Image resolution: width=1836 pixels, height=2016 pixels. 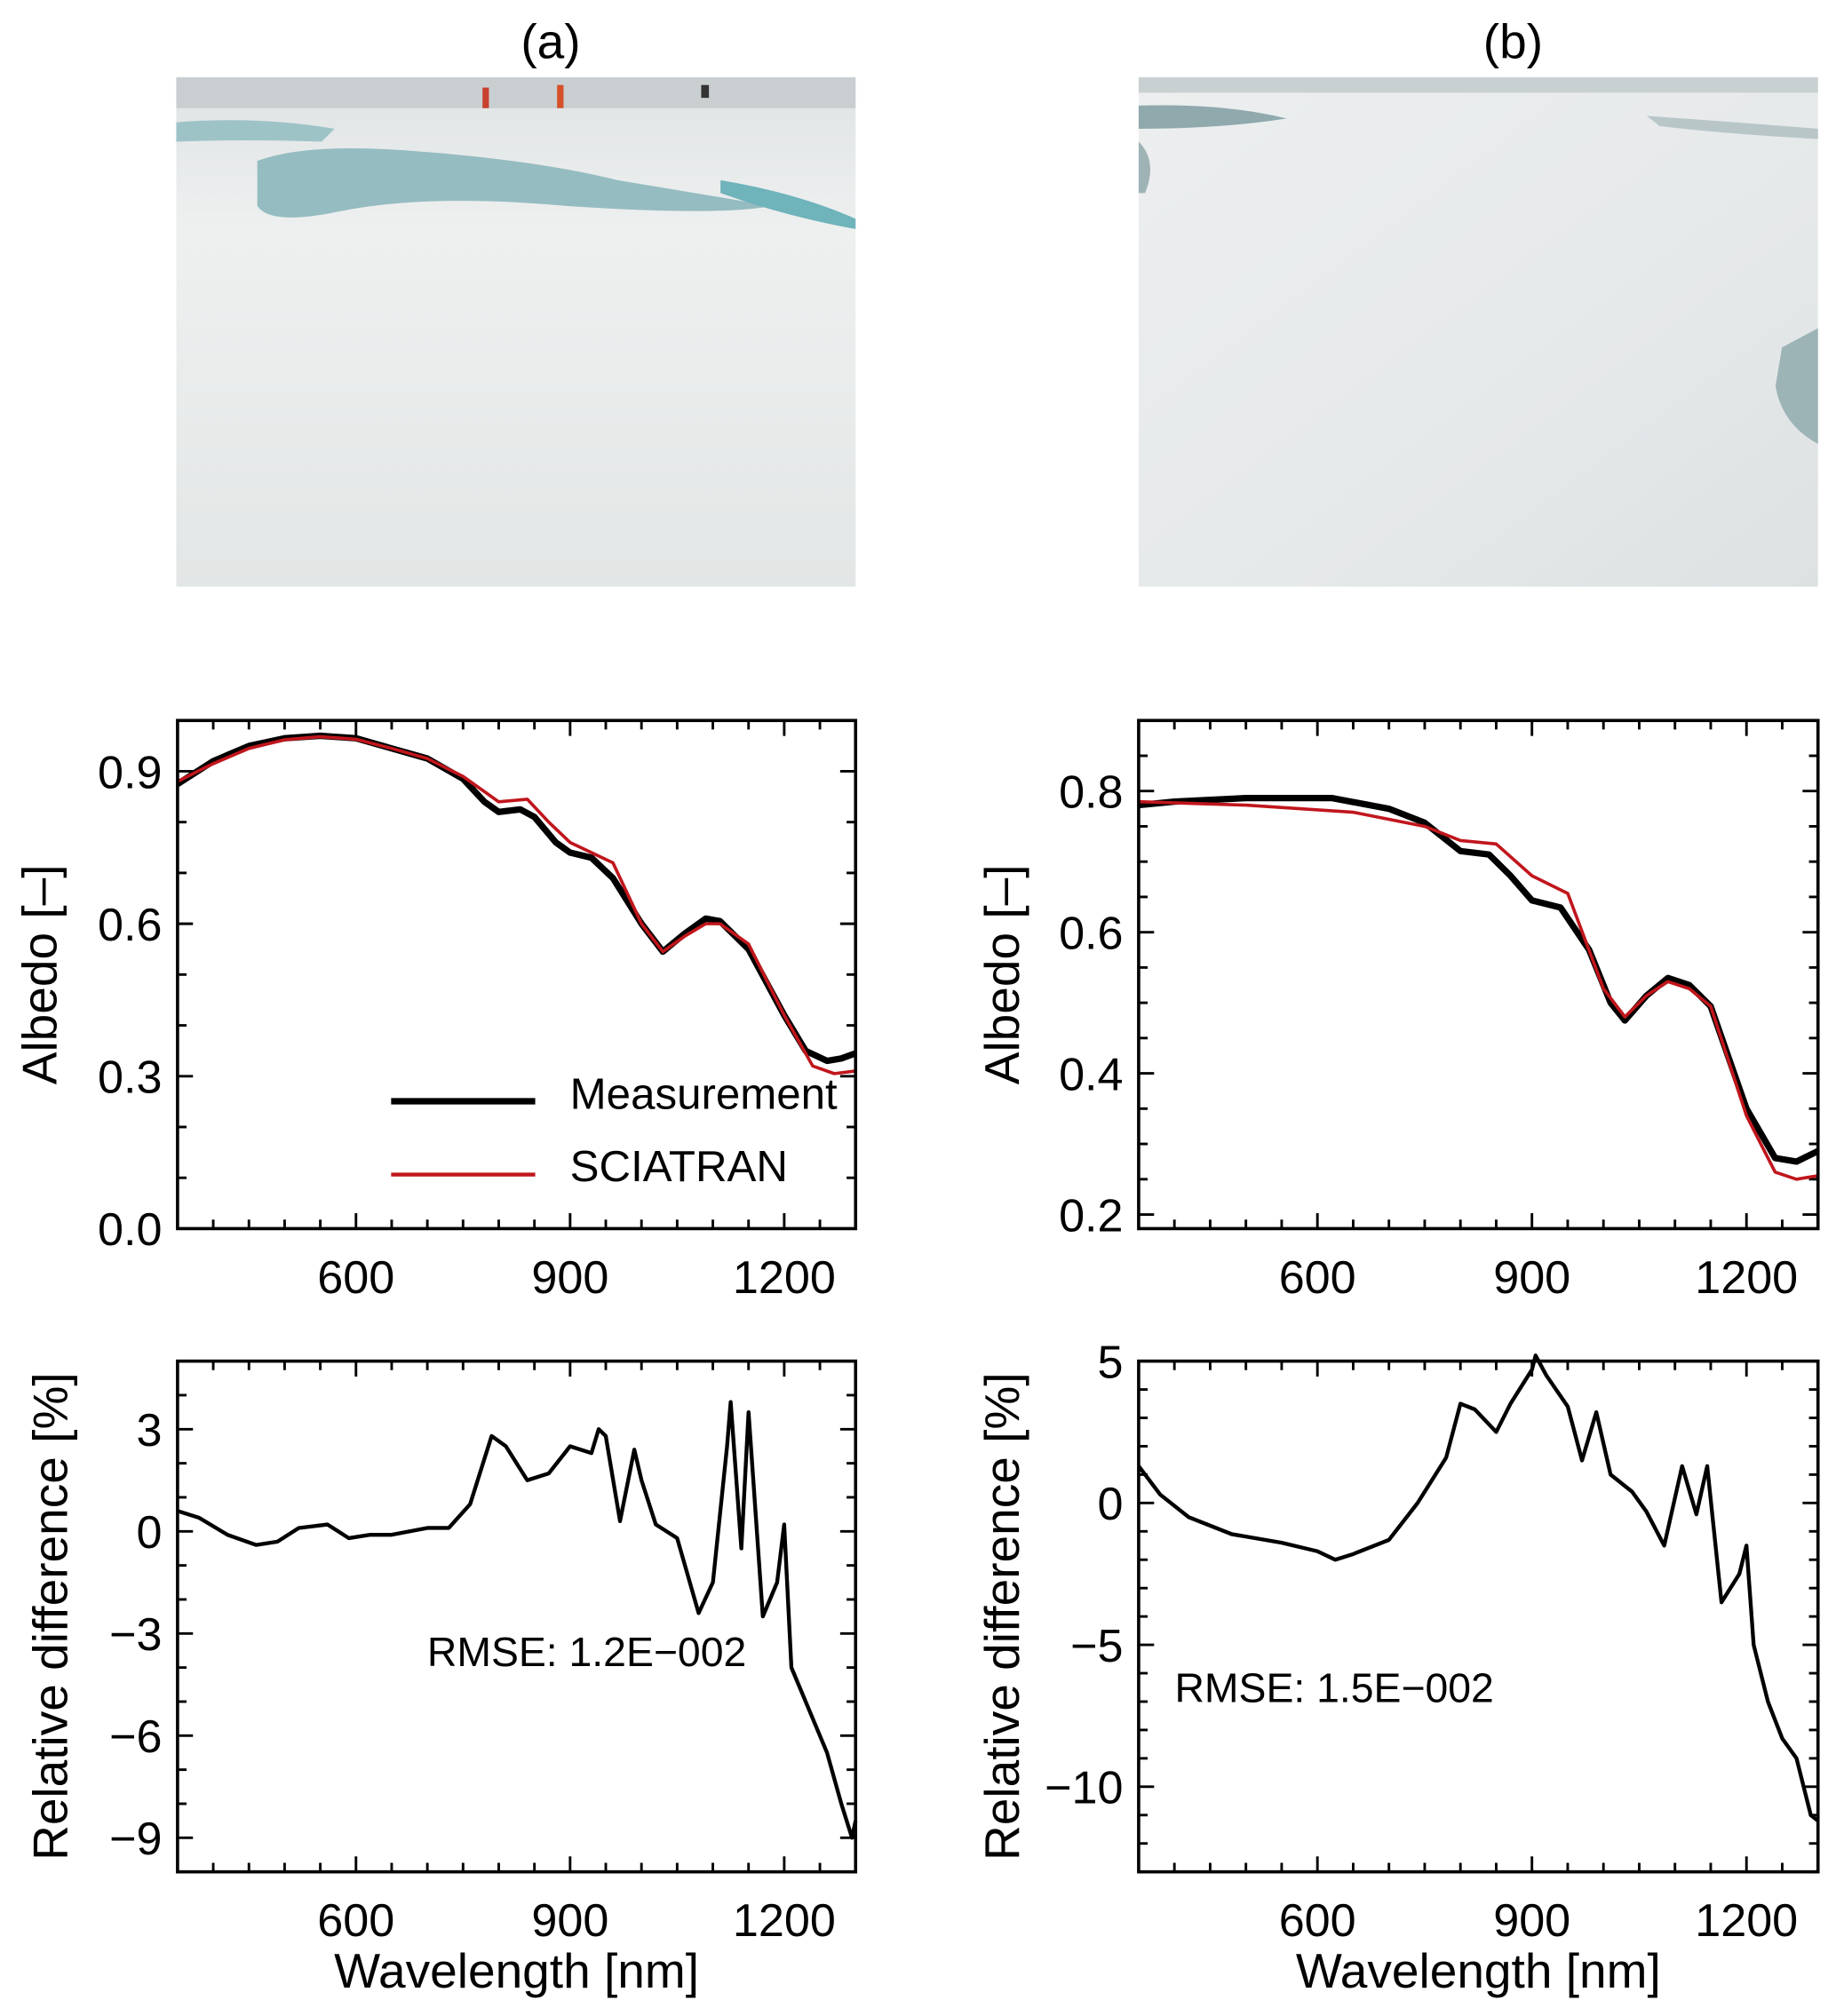 I want to click on y-tick-label: 0.8, so click(x=1091, y=793).